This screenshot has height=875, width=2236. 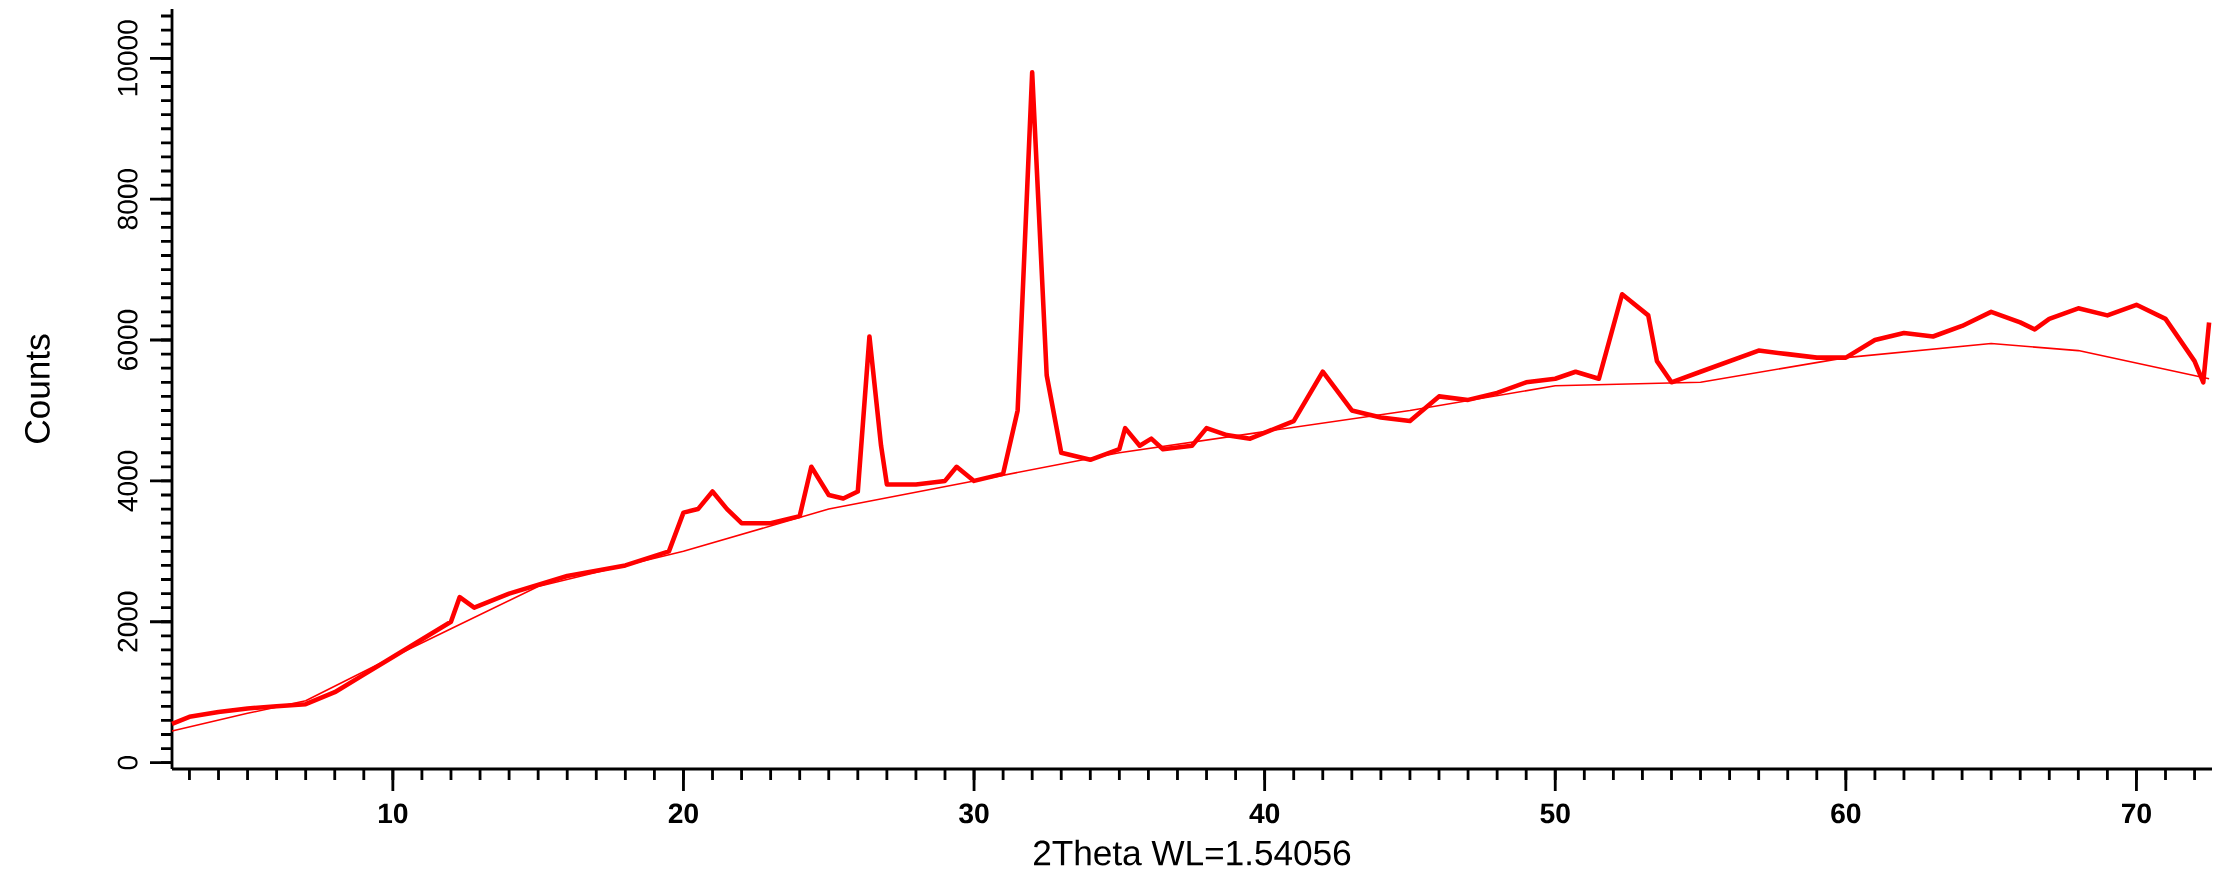 I want to click on y-tick-label: 2000, so click(x=127, y=621).